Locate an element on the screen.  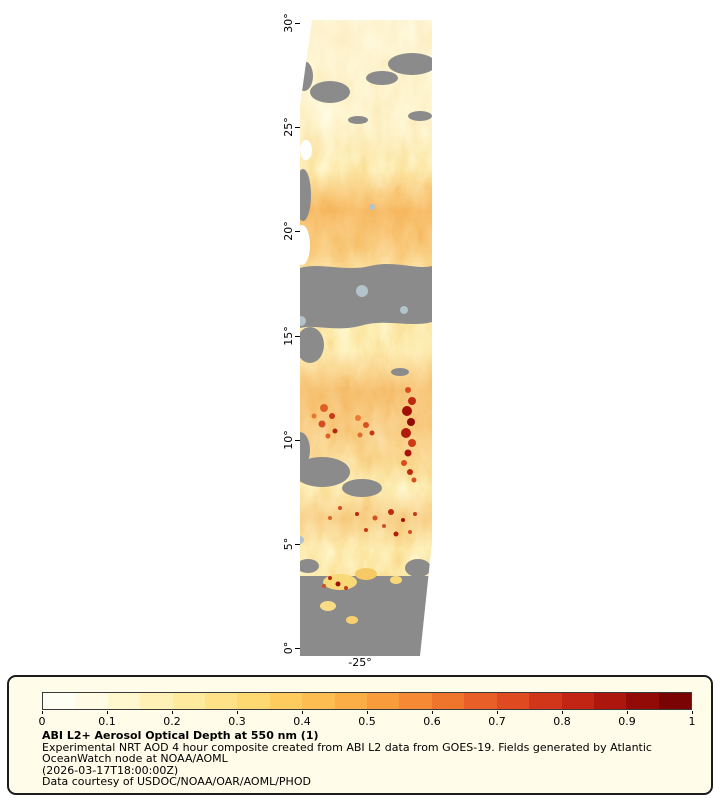
colorbar-tick-label: 0.7 is located at coordinates (497, 721).